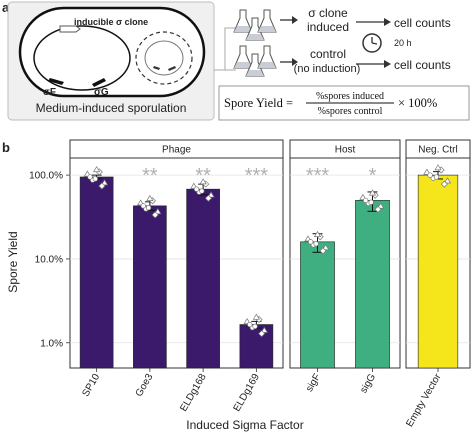 This screenshot has width=474, height=438. Describe the element at coordinates (51, 343) in the screenshot. I see `y-tick-label: 1.0%` at that location.